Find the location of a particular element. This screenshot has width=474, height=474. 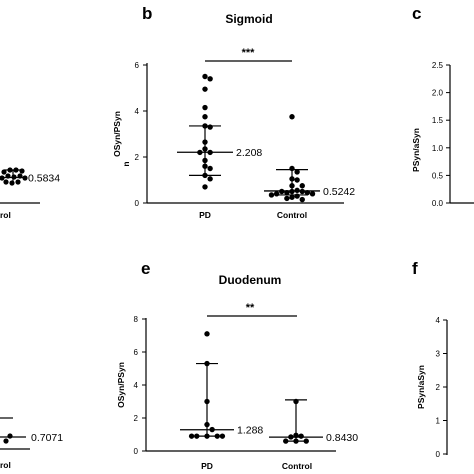

panel-e-y-ticks: 0 2 4 6 8 is located at coordinates (140, 385).